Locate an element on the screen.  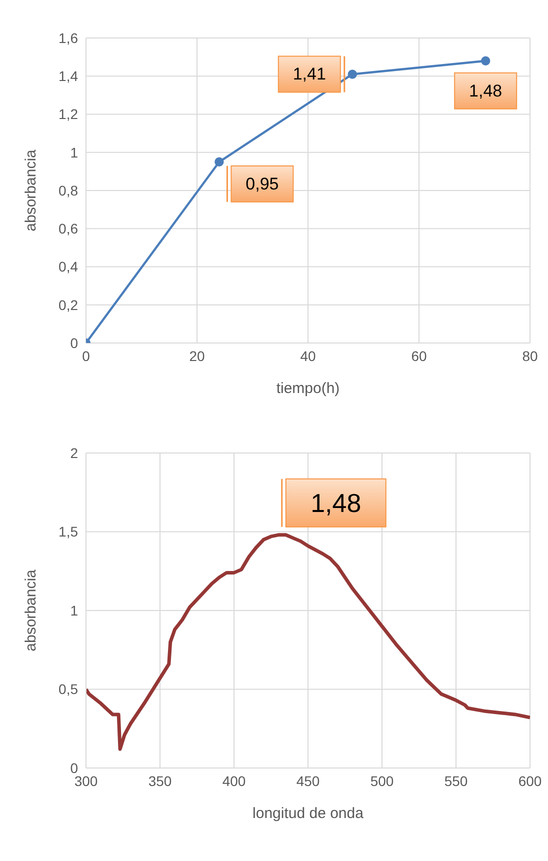
y-tick-label: 2 is located at coordinates (74, 452).